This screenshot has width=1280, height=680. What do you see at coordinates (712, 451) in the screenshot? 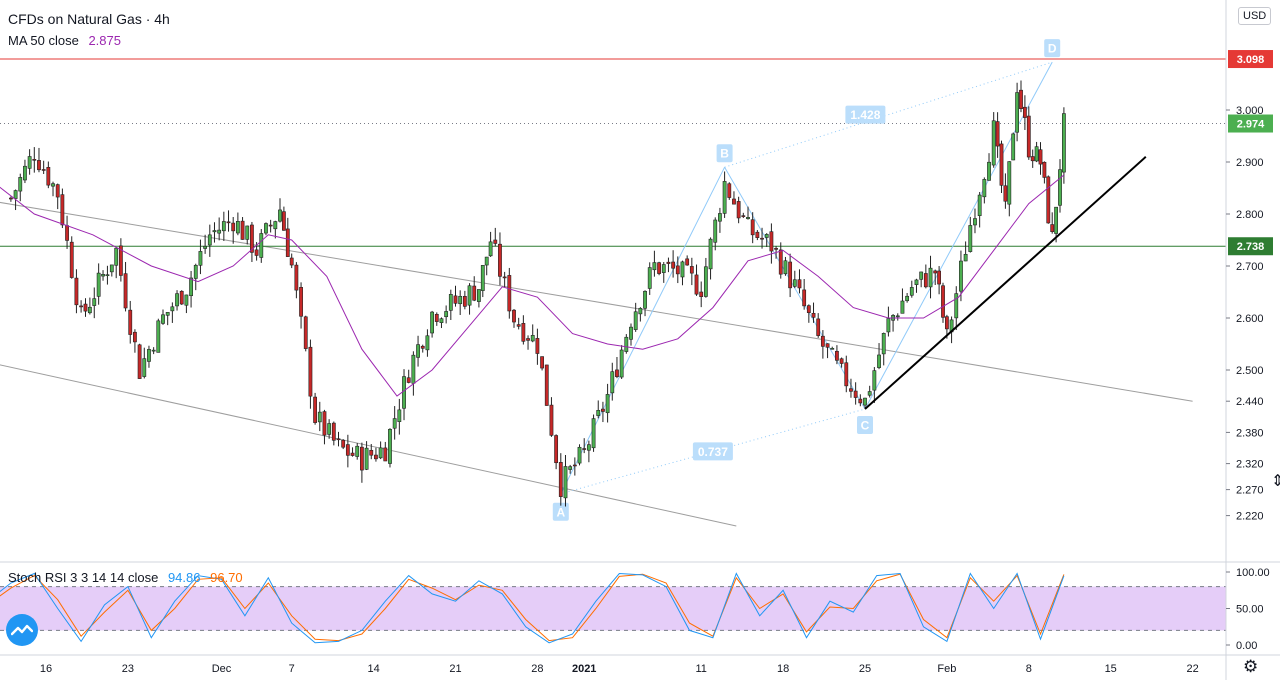
I see `abcd-ratio-ac: 0.737` at bounding box center [712, 451].